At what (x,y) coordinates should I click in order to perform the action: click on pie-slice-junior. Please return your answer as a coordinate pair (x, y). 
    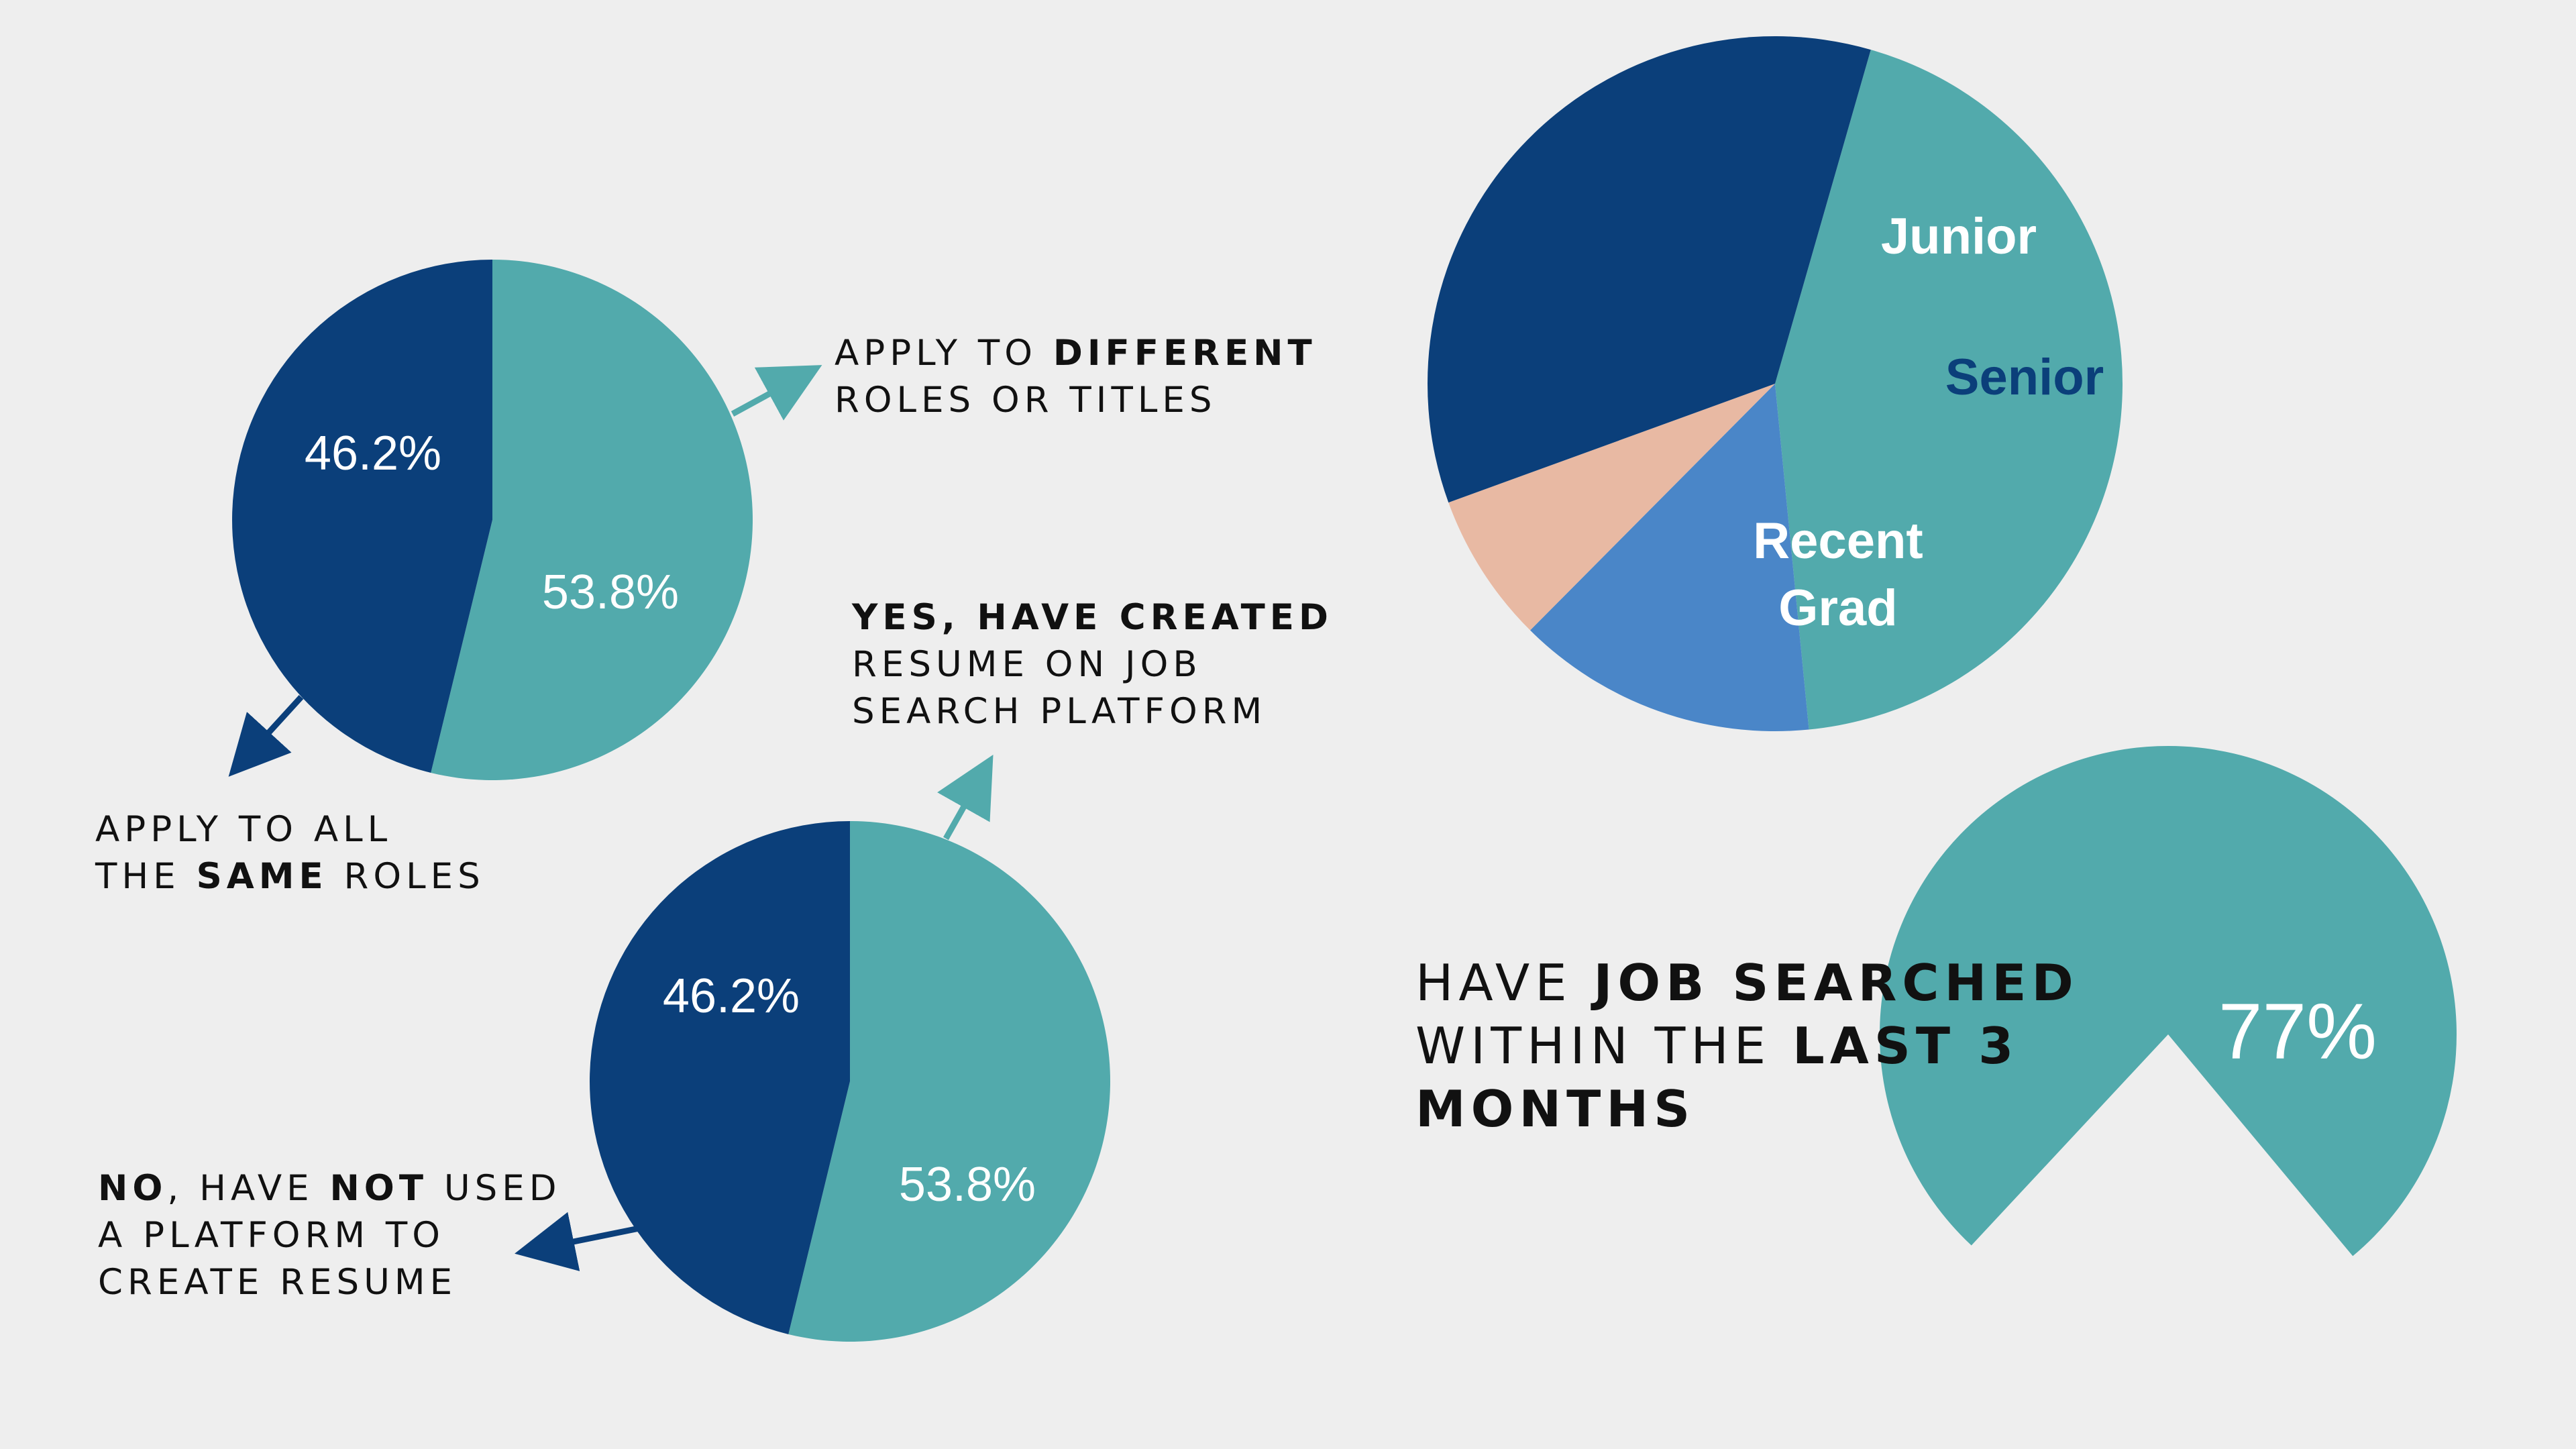
    Looking at the image, I should click on (1669, 558).